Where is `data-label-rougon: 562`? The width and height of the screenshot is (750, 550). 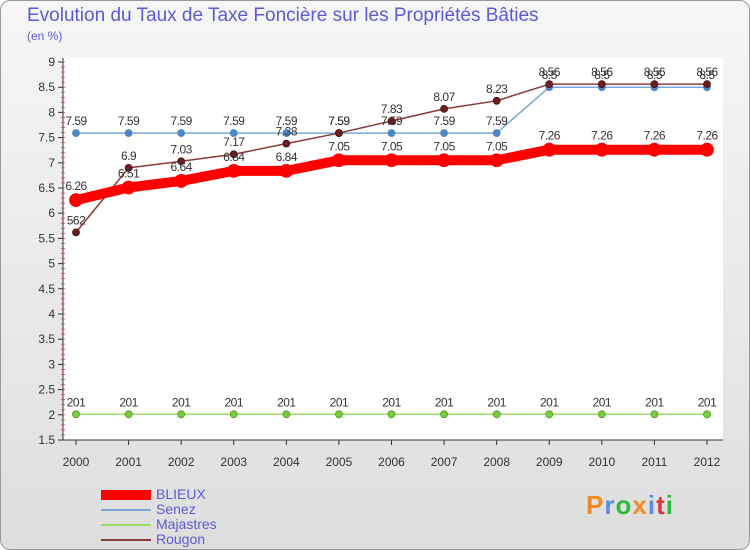 data-label-rougon: 562 is located at coordinates (76, 220).